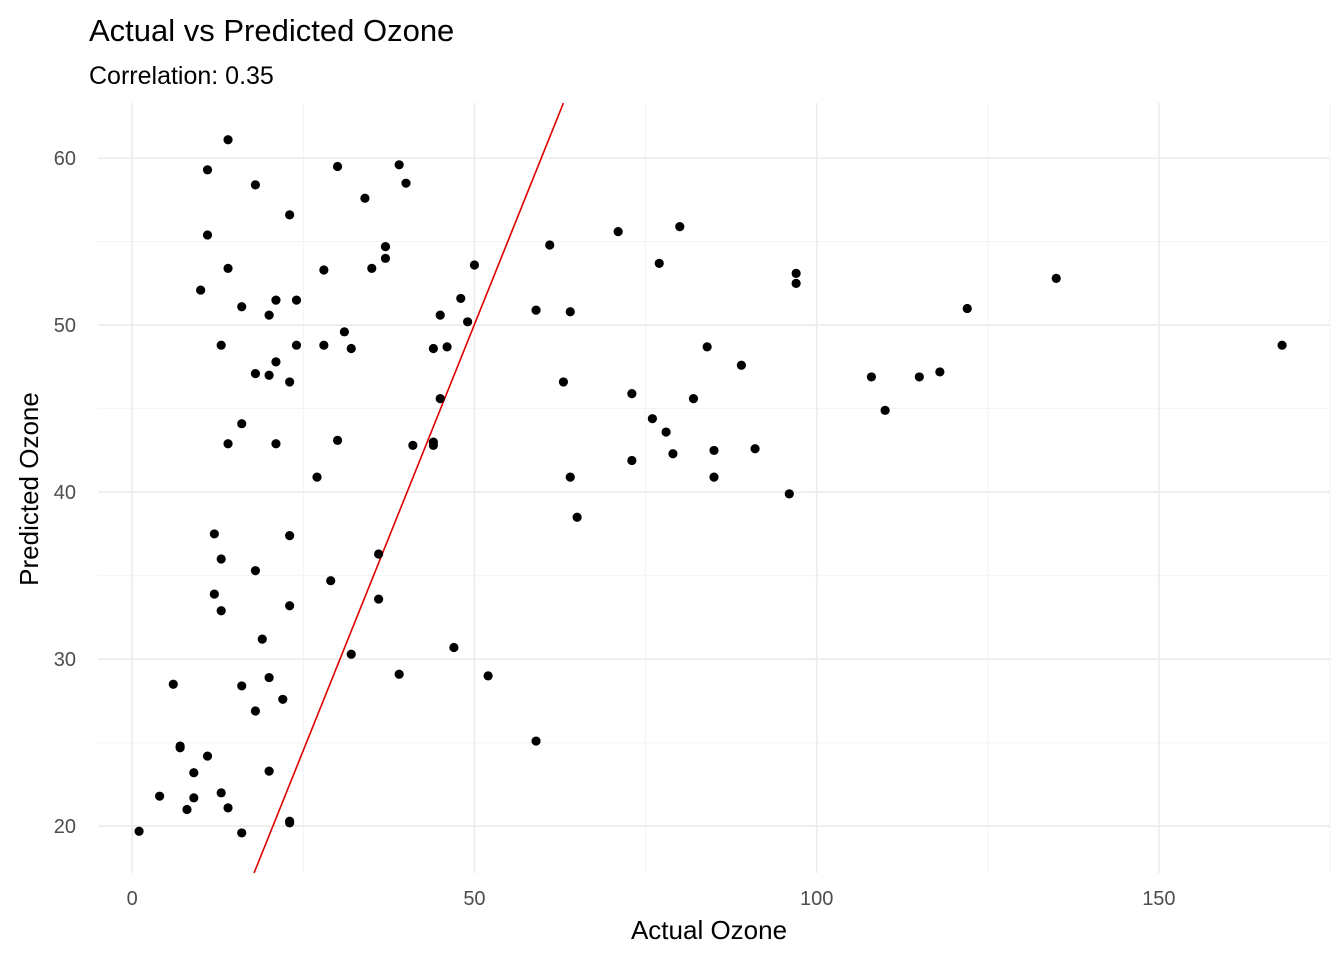  Describe the element at coordinates (1158, 899) in the screenshot. I see `x-tick-label: 150` at that location.